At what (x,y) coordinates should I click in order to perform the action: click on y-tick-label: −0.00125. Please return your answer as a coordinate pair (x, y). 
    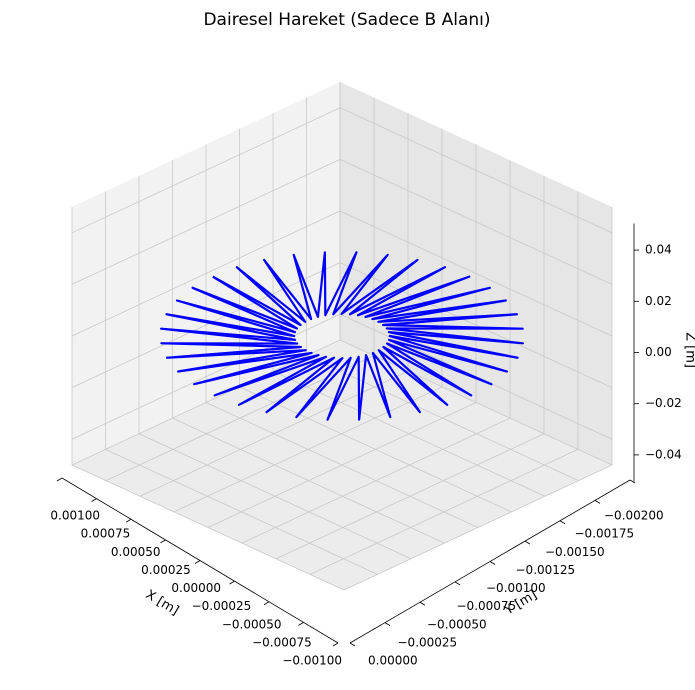
    Looking at the image, I should click on (546, 570).